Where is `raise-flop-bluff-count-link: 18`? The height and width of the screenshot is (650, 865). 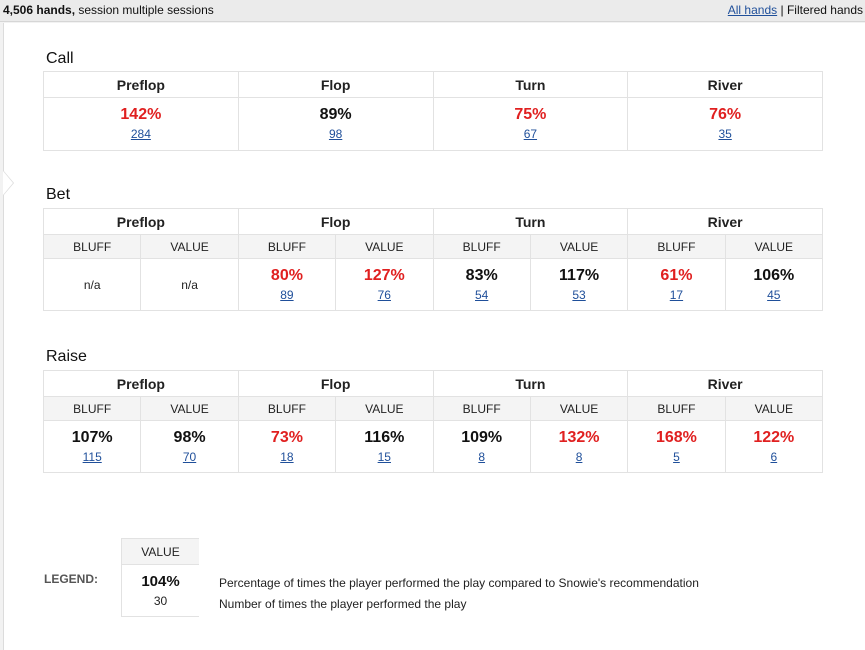 raise-flop-bluff-count-link: 18 is located at coordinates (287, 456).